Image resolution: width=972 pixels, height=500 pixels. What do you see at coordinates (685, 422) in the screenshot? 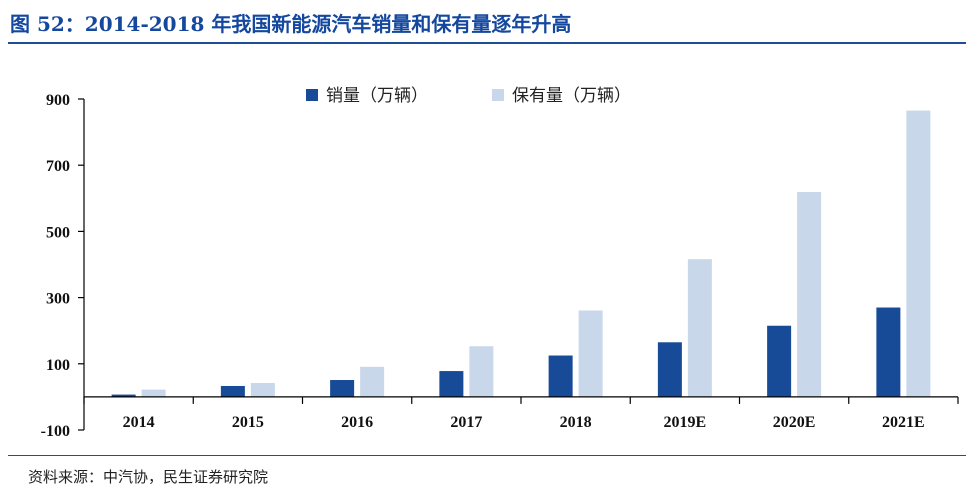
I see `x-tick-label: 2019E` at bounding box center [685, 422].